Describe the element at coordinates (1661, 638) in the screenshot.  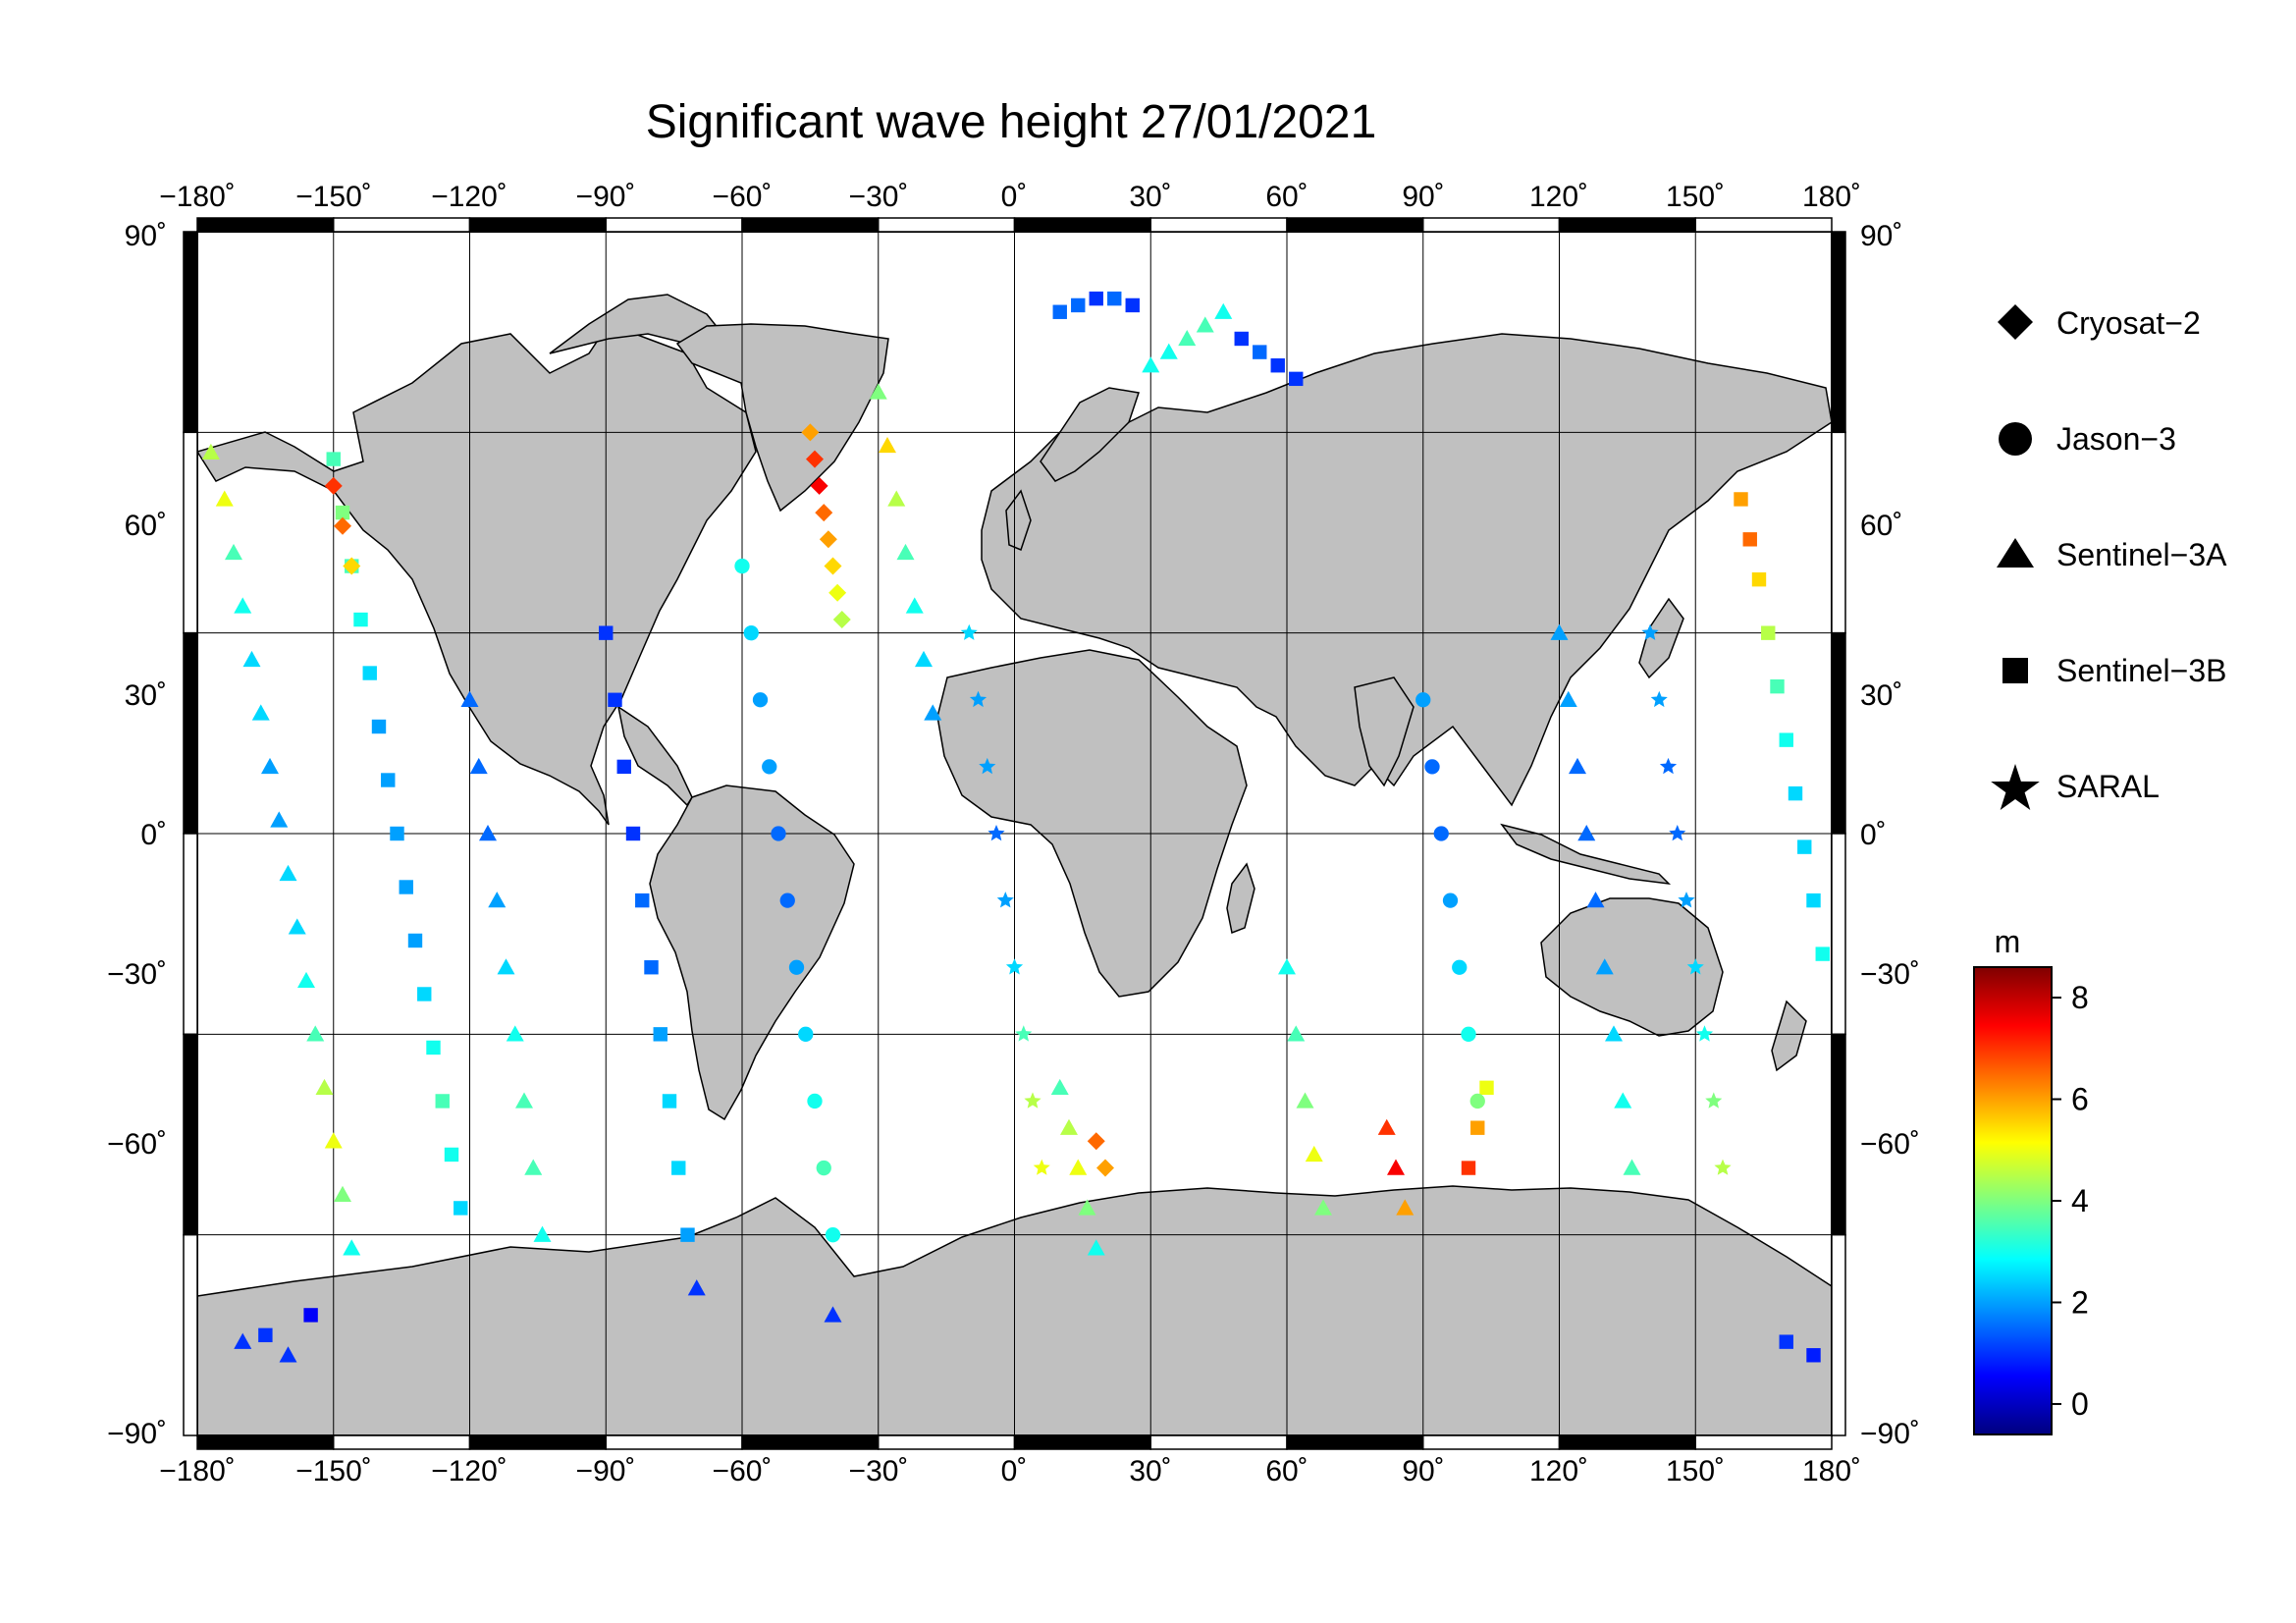
I see `land-japan` at that location.